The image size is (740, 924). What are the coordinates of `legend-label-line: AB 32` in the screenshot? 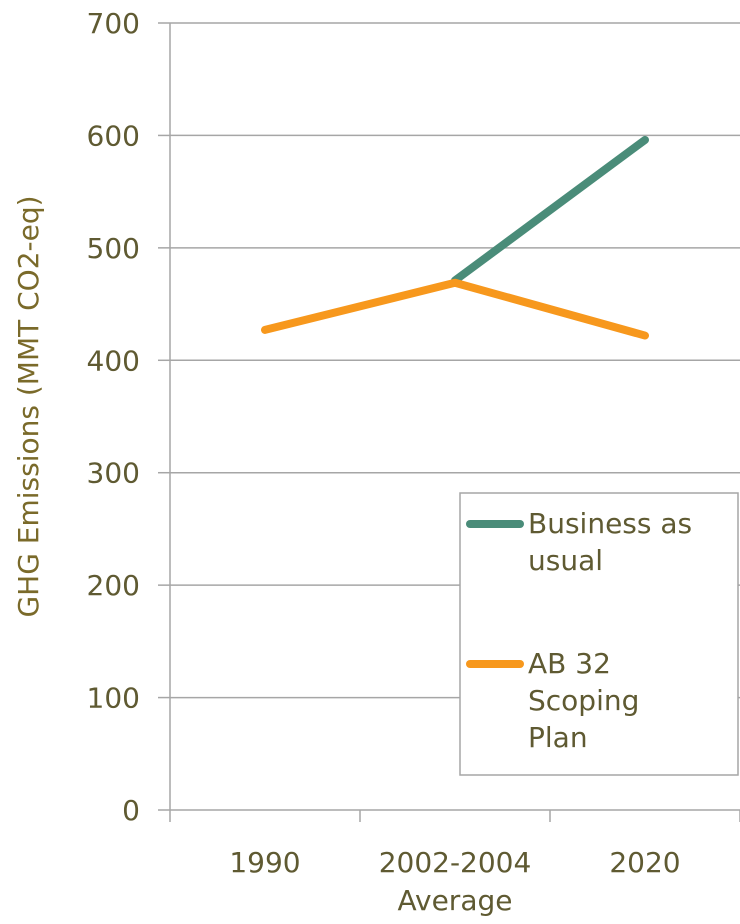 It's located at (569, 663).